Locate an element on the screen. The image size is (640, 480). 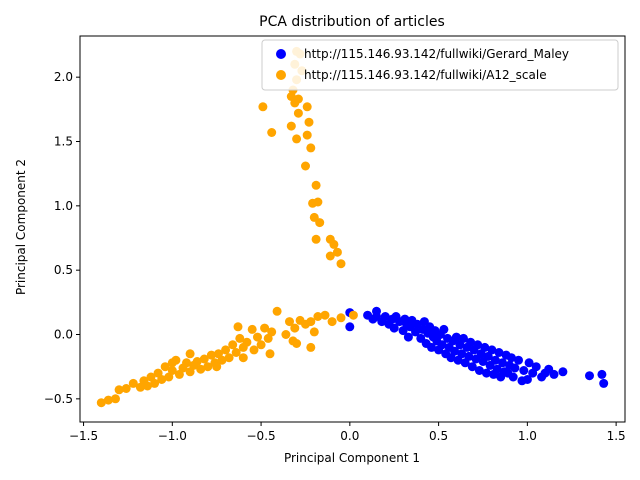
y-axis-title: Principal Component 2 is located at coordinates (21, 227).